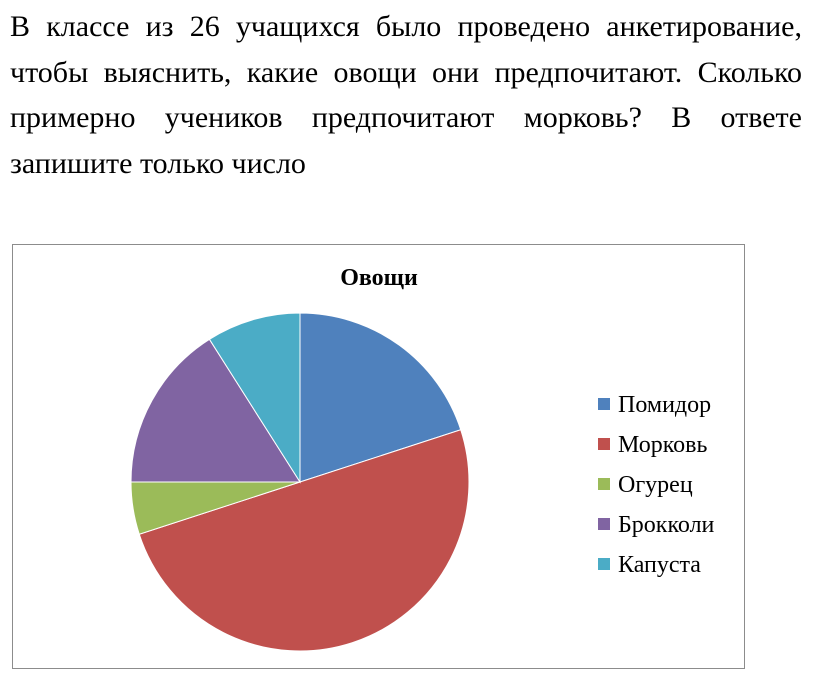 This screenshot has height=682, width=818. What do you see at coordinates (663, 445) in the screenshot?
I see `legend-label-2: Морковь` at bounding box center [663, 445].